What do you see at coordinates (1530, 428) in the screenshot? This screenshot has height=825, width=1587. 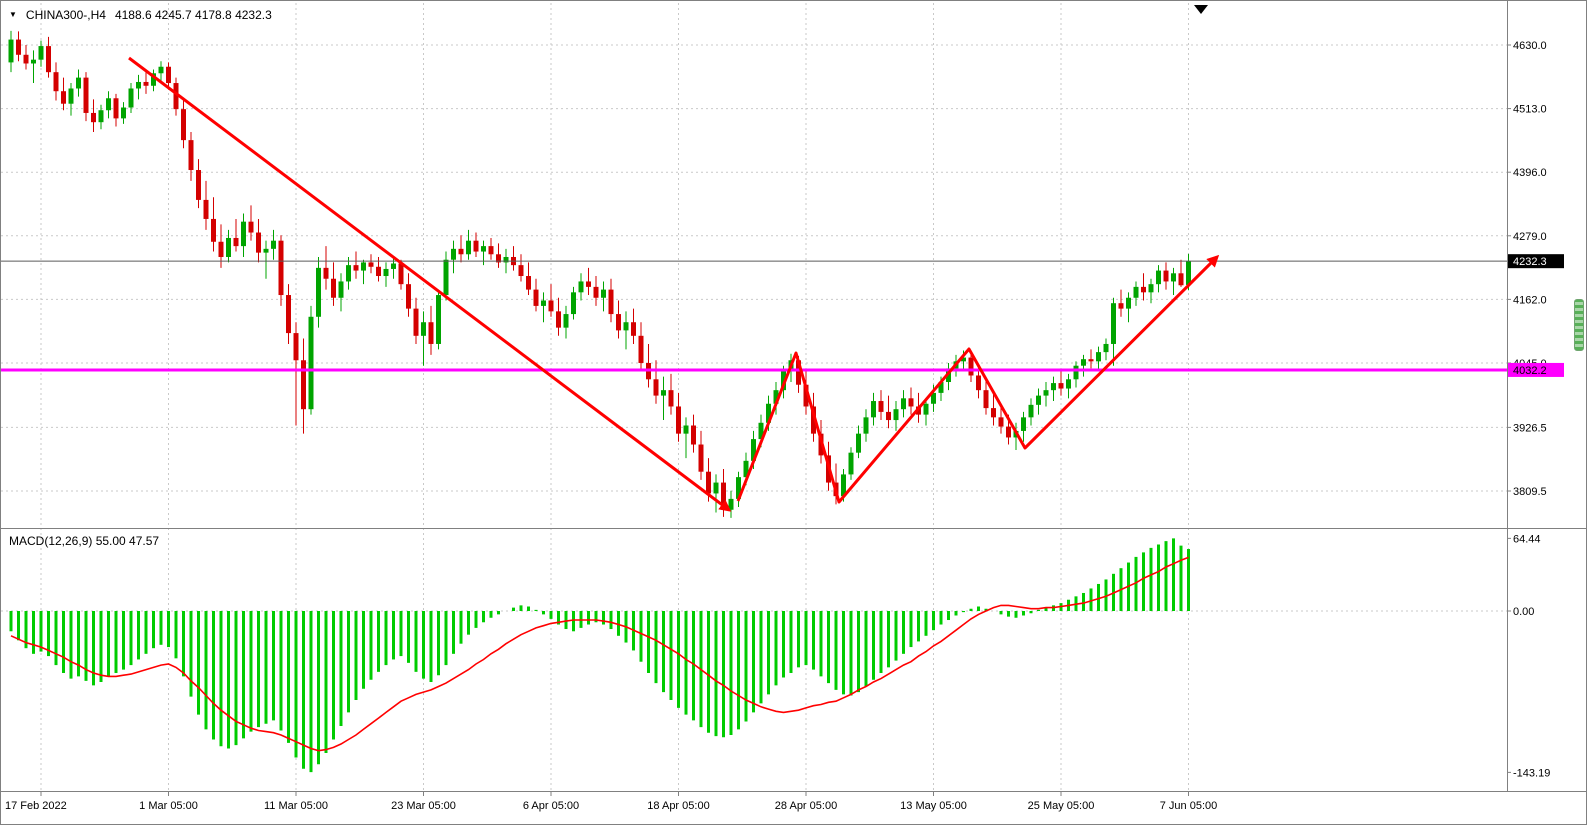 I see `price-axis-label: 3926.5` at bounding box center [1530, 428].